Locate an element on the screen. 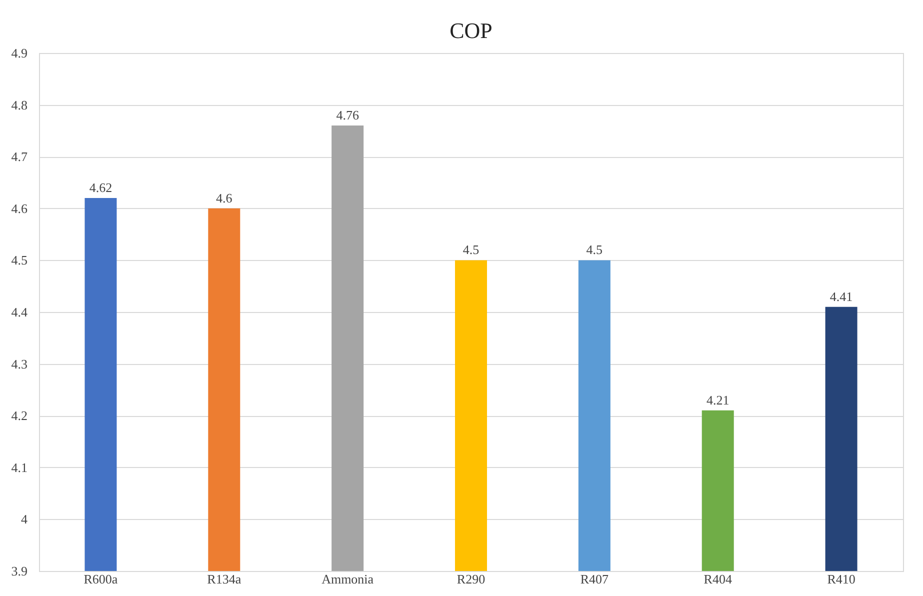 This screenshot has width=923, height=596. x-tick-label: R600a is located at coordinates (101, 579).